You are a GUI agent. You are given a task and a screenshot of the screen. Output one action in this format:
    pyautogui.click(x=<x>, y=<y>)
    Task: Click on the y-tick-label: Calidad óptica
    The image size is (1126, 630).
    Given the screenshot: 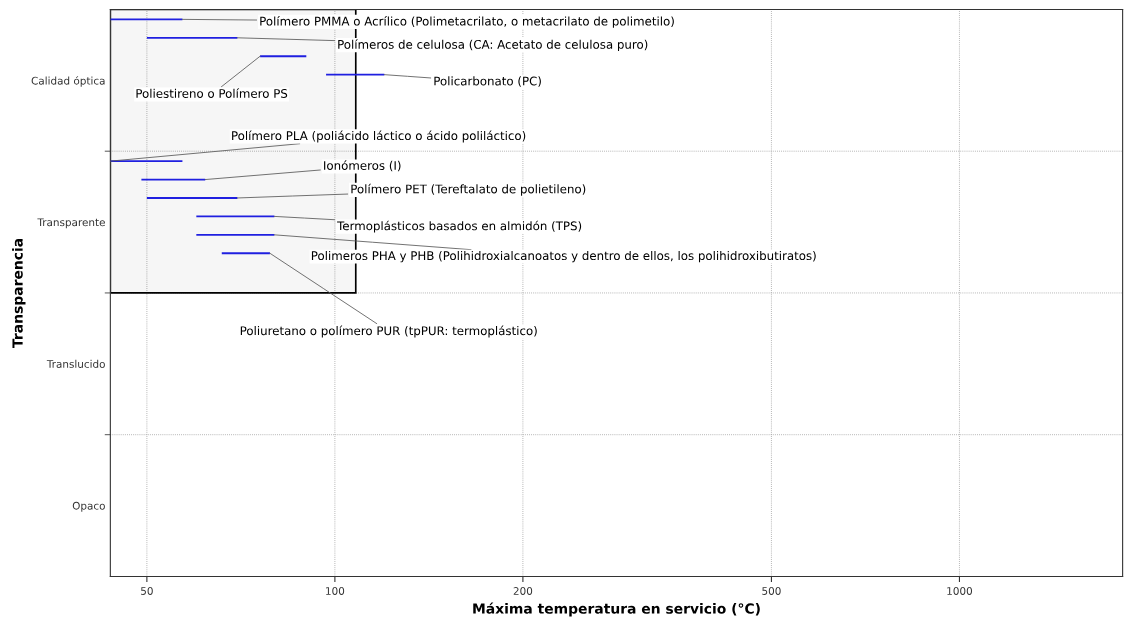 What is the action you would take?
    pyautogui.click(x=68, y=81)
    